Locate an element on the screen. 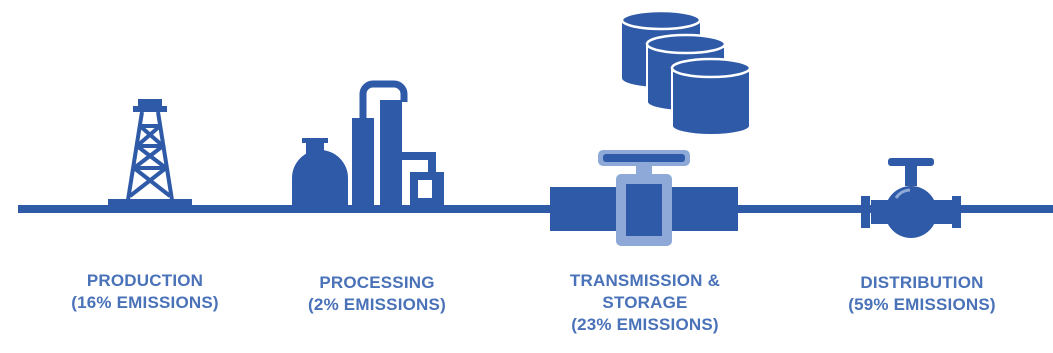  stage-label-transmission: TRANSMISSION & STORAGE (23% EMISSIONS) is located at coordinates (645, 303).